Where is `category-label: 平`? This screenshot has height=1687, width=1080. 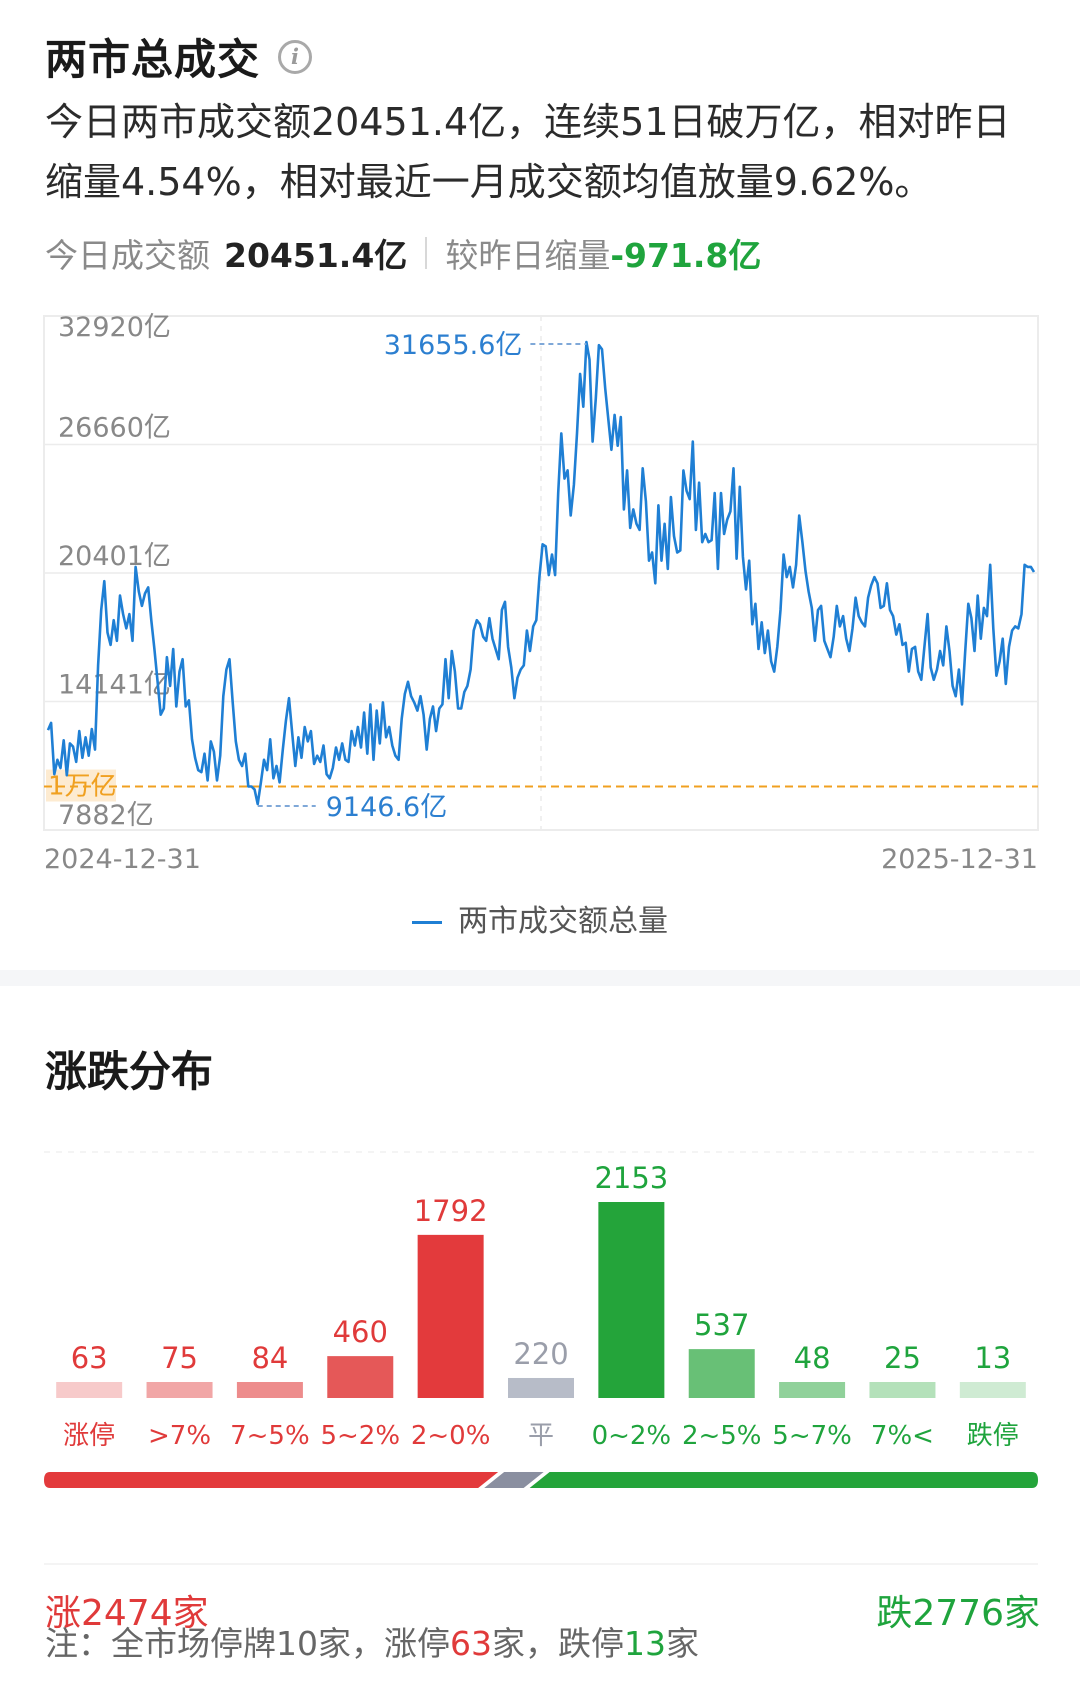
category-label: 平 is located at coordinates (541, 1436).